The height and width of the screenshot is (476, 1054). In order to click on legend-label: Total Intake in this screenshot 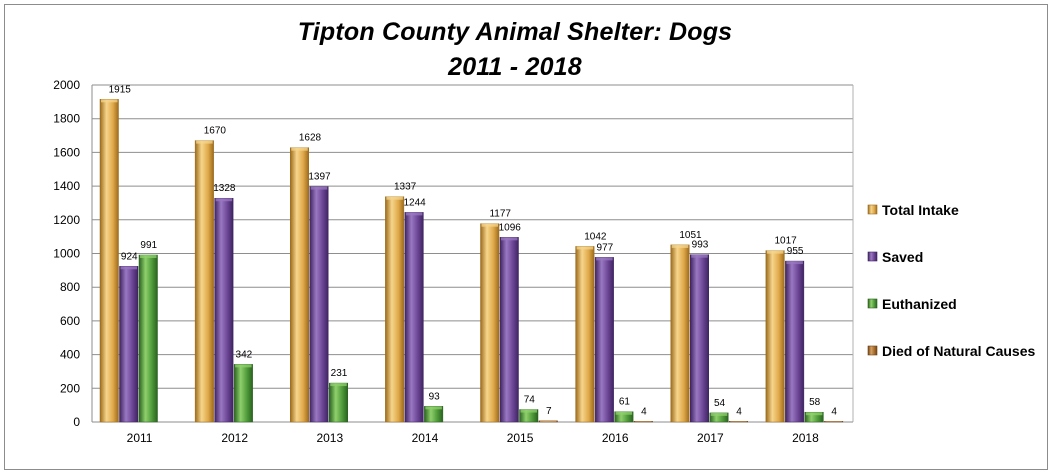, I will do `click(920, 210)`.